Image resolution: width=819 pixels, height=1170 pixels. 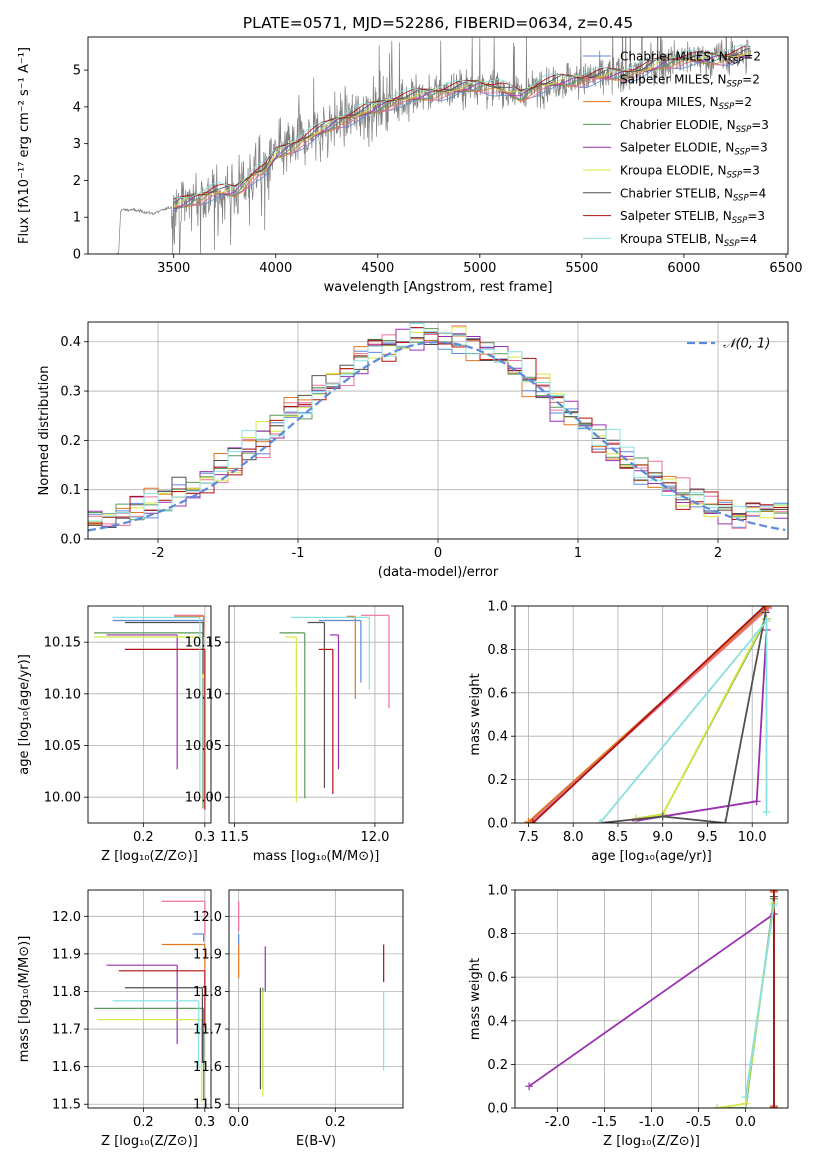 I want to click on x-tick-label: 1, so click(x=578, y=553).